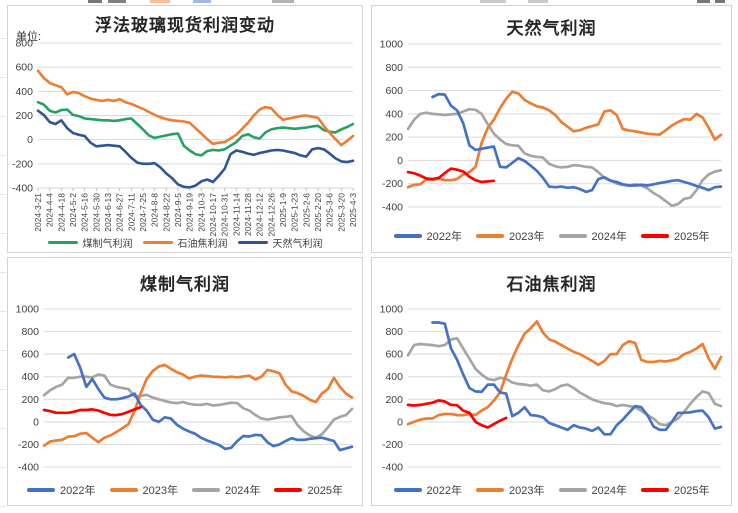  What do you see at coordinates (243, 491) in the screenshot?
I see `legend-label: 2024年` at bounding box center [243, 491].